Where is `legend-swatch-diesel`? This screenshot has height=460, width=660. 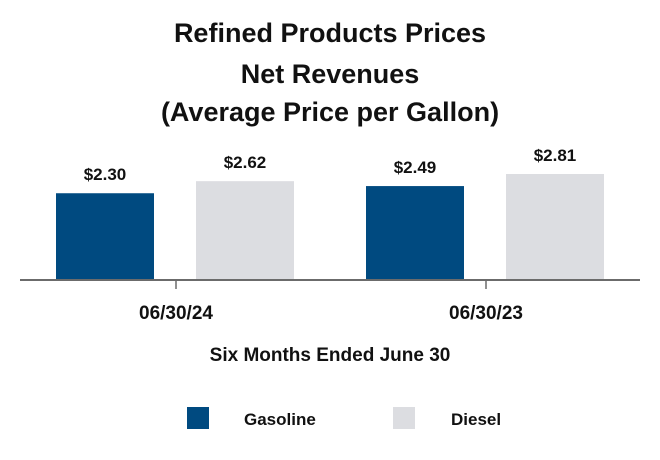
legend-swatch-diesel is located at coordinates (404, 418).